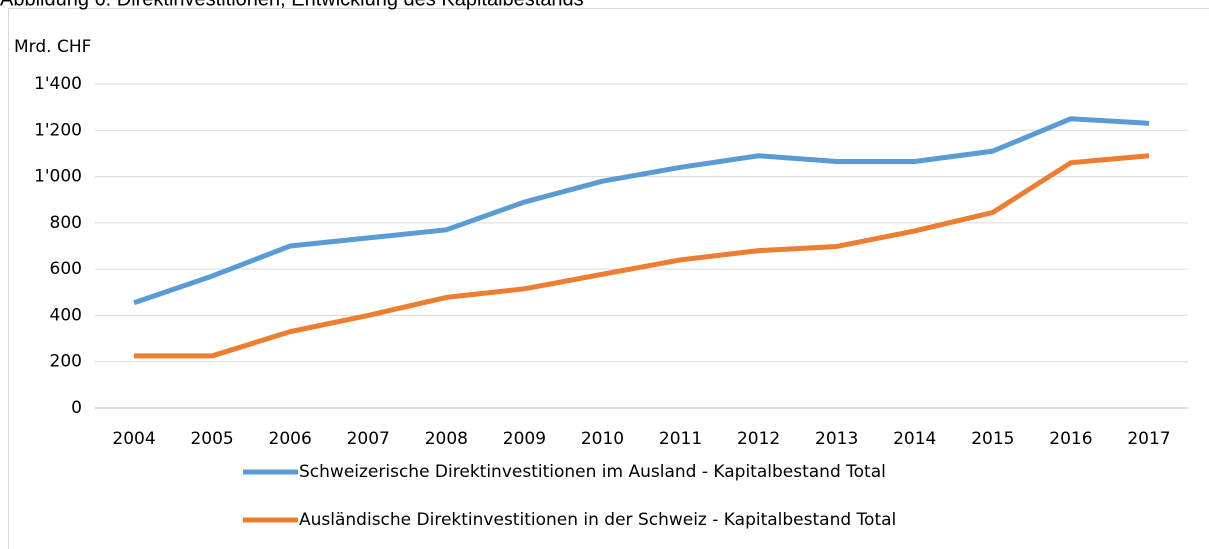  Describe the element at coordinates (52, 47) in the screenshot. I see `y-axis-label: Mrd. CHF` at that location.